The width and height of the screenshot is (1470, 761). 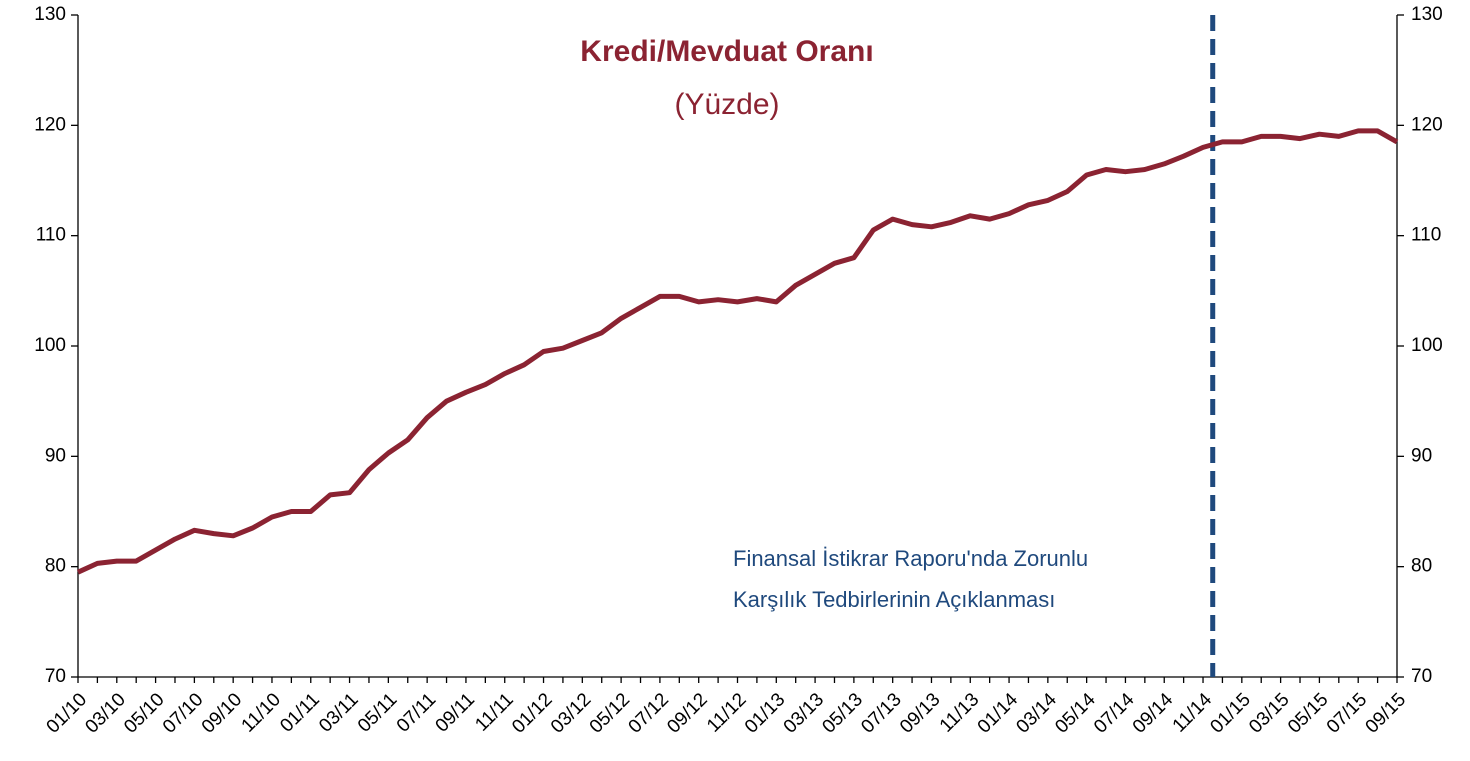 What do you see at coordinates (532, 713) in the screenshot?
I see `x-tick-label: 01/12` at bounding box center [532, 713].